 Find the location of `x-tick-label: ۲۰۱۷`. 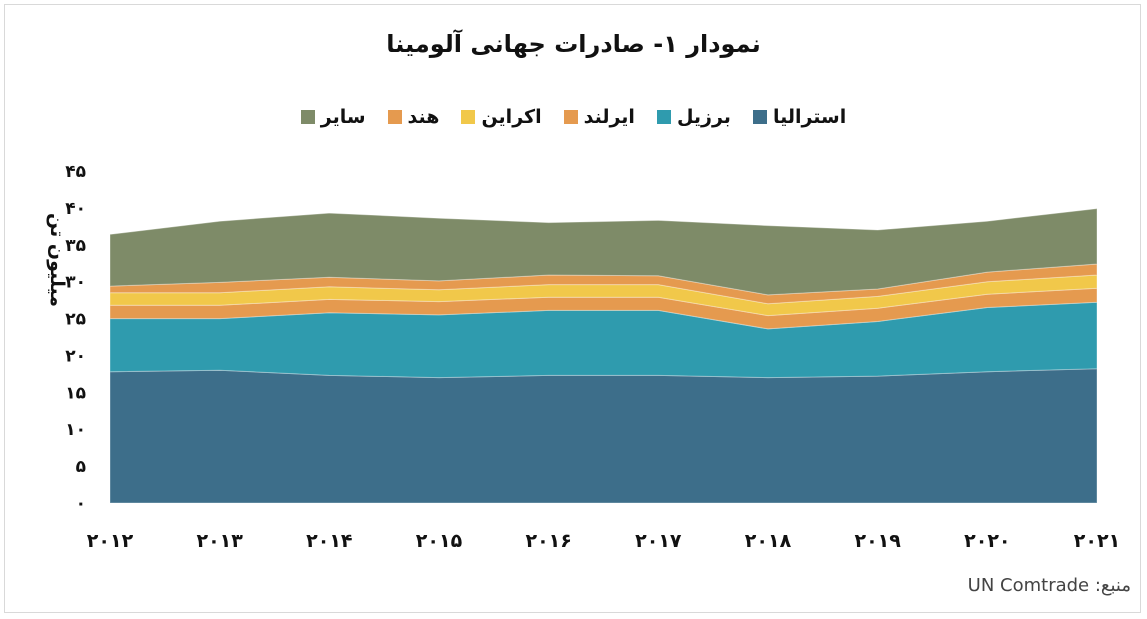

x-tick-label: ۲۰۱۷ is located at coordinates (658, 541).